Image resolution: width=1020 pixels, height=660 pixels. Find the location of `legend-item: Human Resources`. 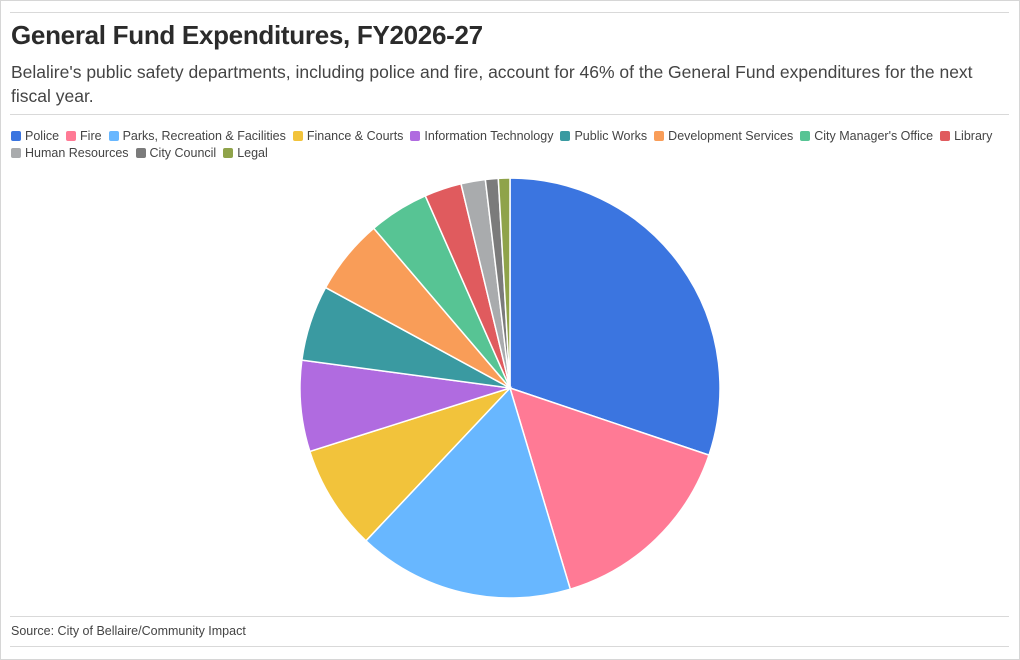

legend-item: Human Resources is located at coordinates (70, 153).